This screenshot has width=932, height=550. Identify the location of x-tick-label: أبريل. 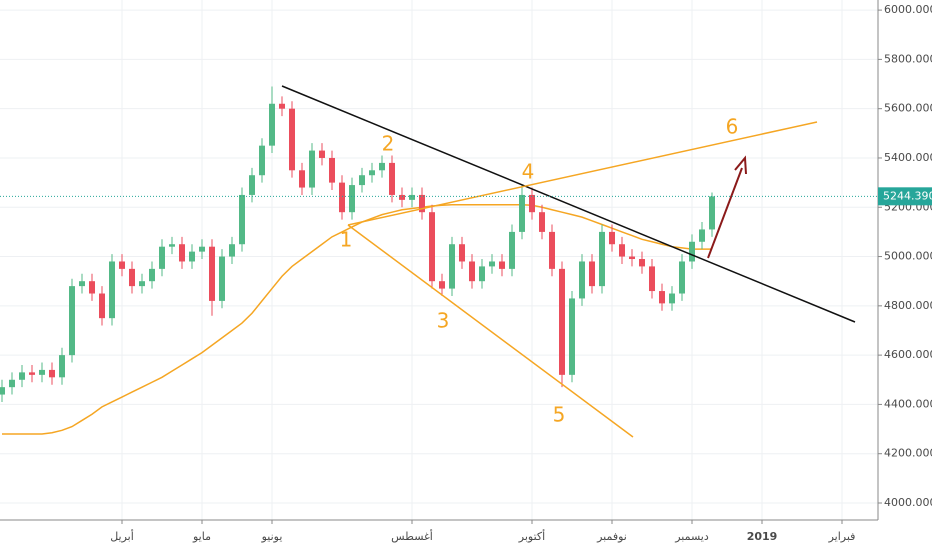
(122, 536).